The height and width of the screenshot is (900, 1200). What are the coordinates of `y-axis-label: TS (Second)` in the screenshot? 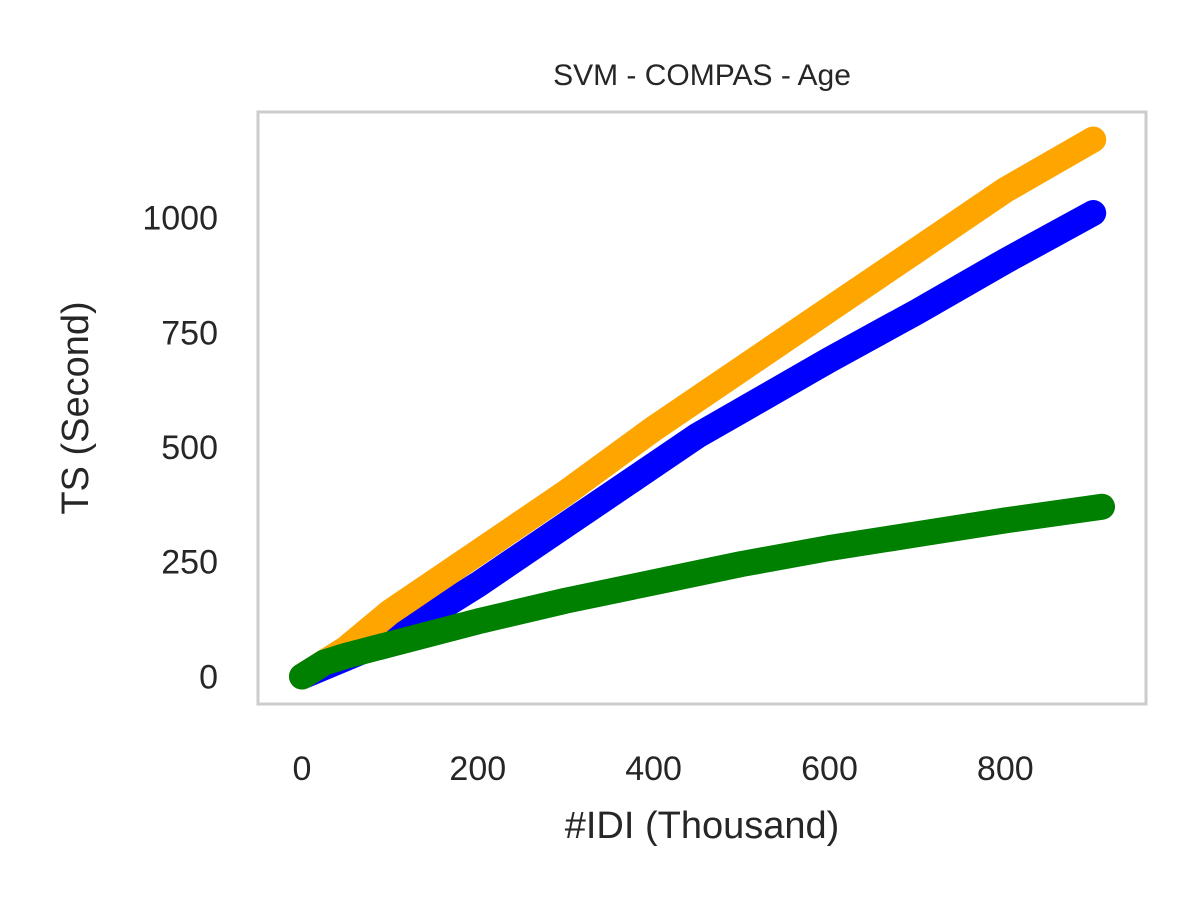 It's located at (76, 407).